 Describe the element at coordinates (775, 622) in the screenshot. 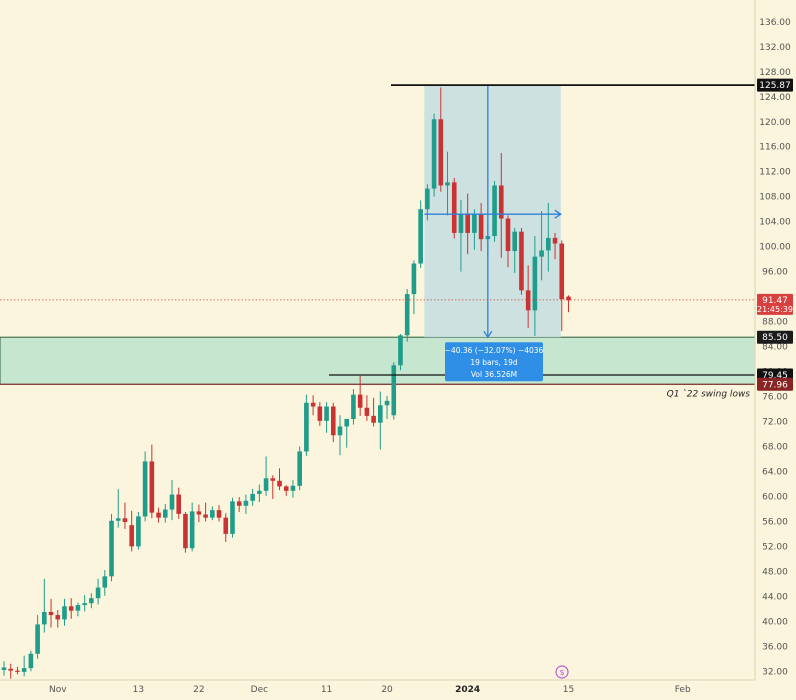

I see `price-tick-label: 40.00` at that location.